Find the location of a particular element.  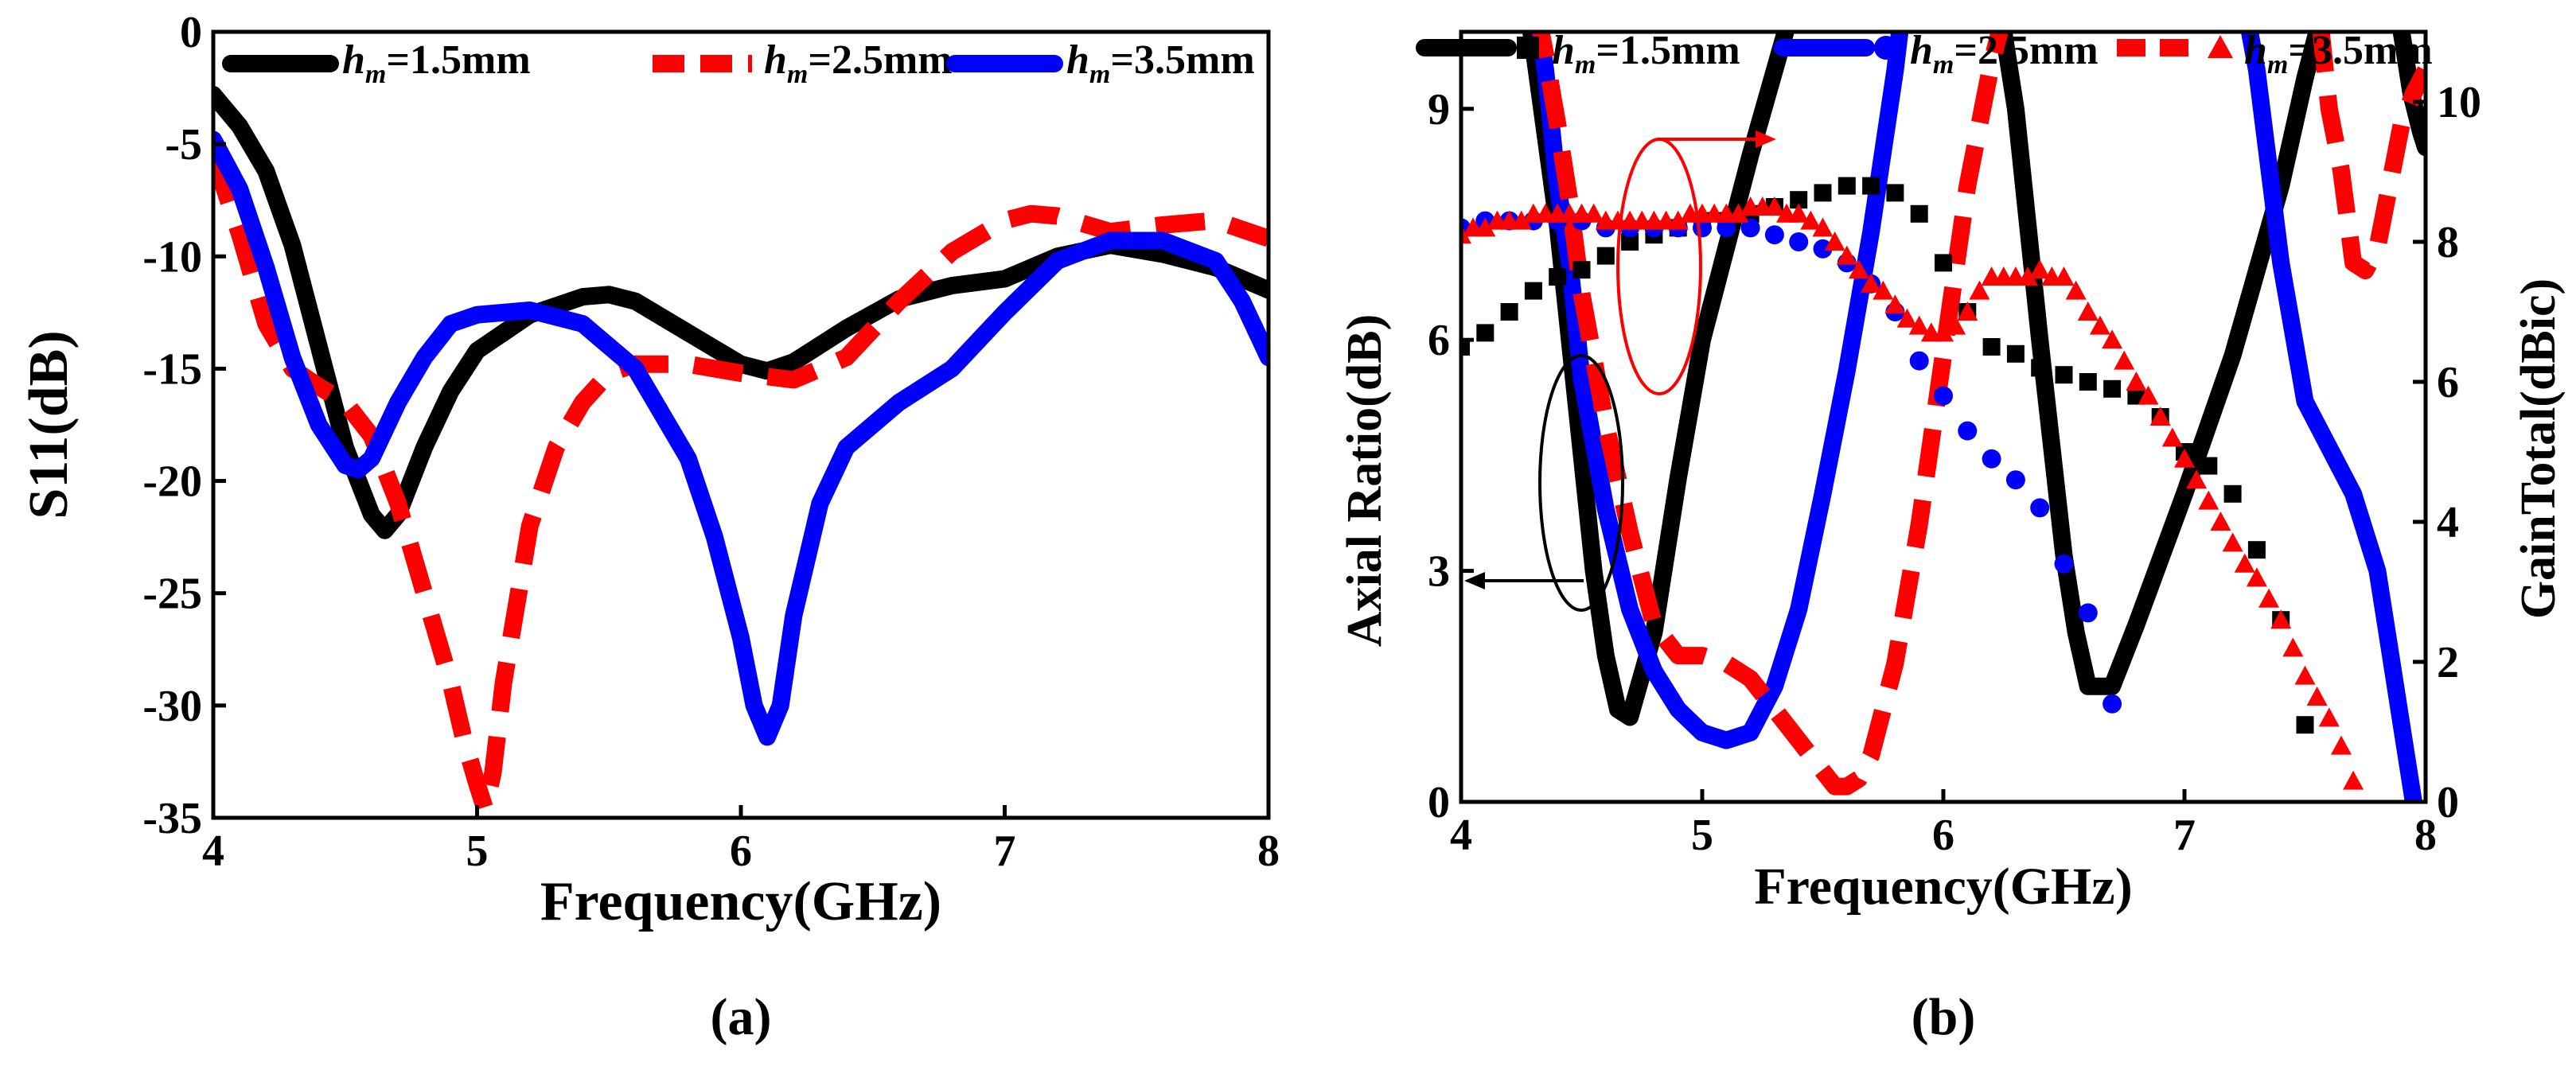

panel-b-y2tick-label: 8 is located at coordinates (2448, 242).